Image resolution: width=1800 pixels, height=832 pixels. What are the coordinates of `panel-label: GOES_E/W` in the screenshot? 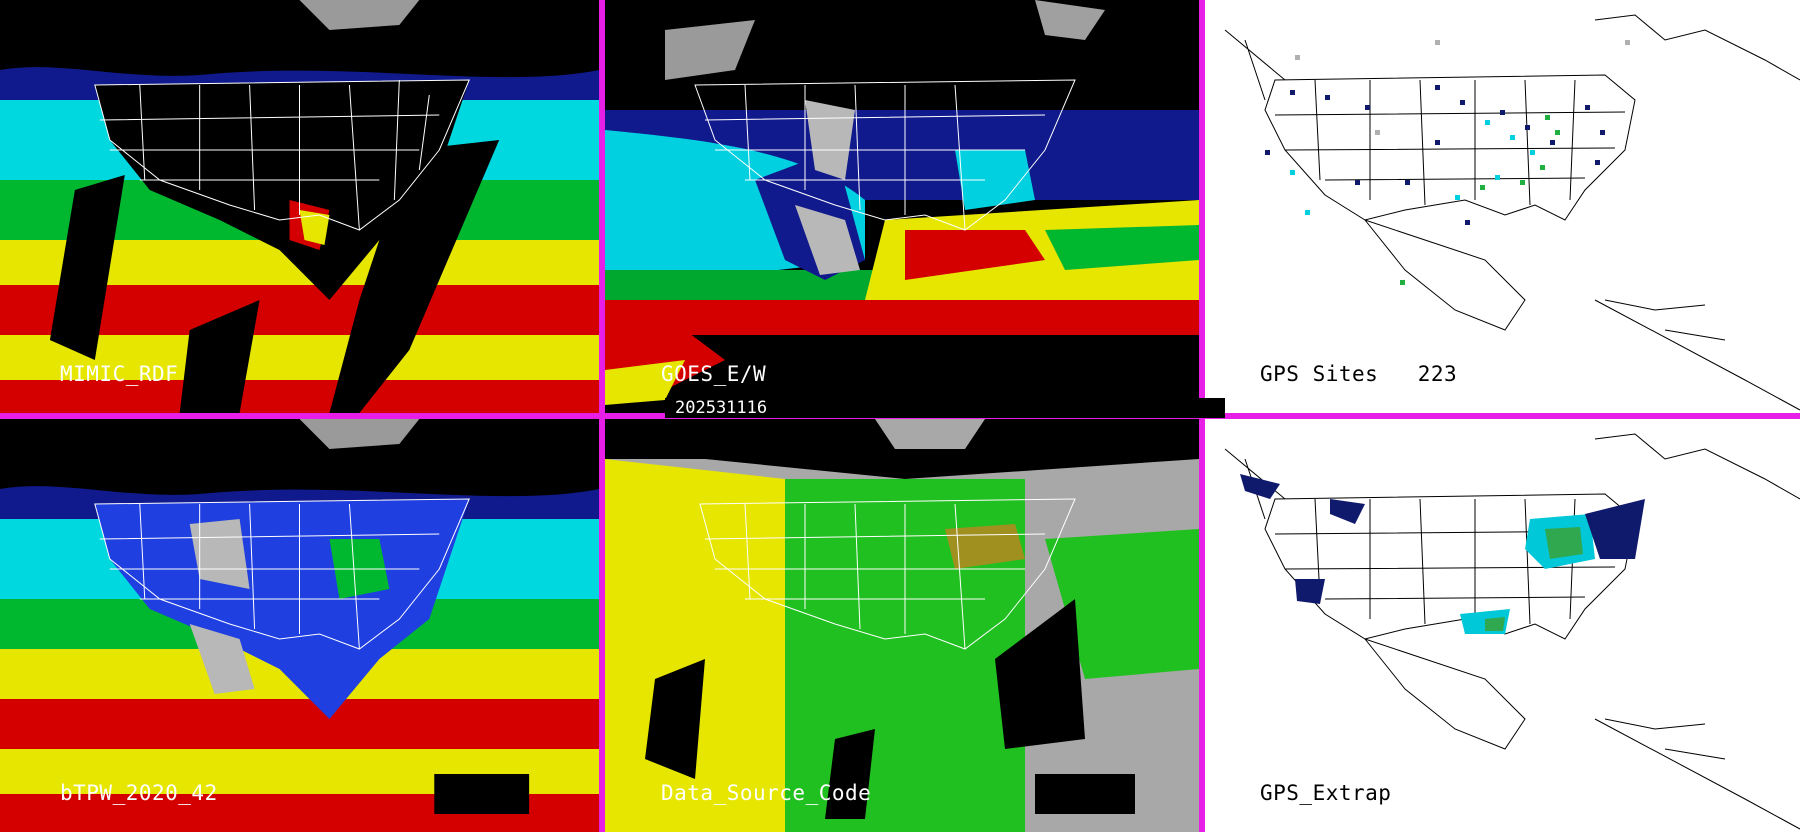 It's located at (714, 374).